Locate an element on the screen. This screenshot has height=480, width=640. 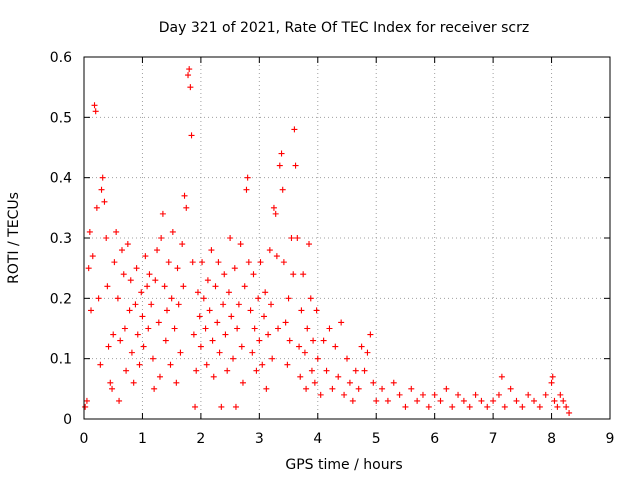
x-tick-label: 1 is located at coordinates (142, 439).